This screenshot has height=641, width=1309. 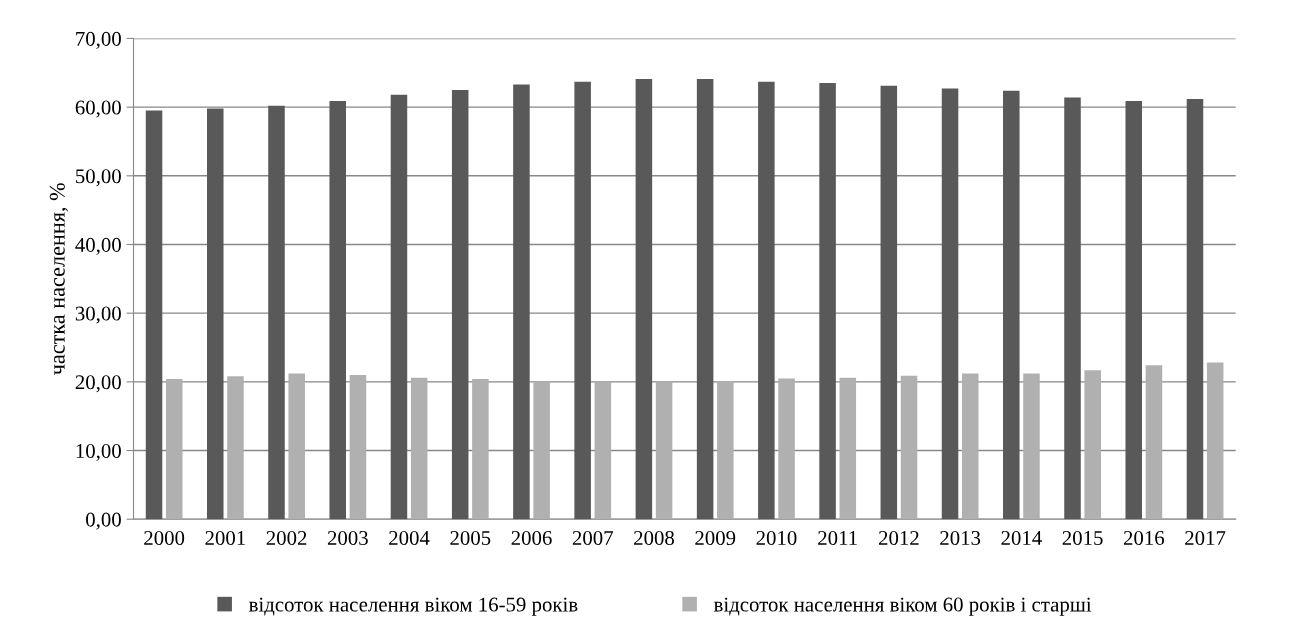 I want to click on y-tick-label: 20,00, so click(x=98, y=384).